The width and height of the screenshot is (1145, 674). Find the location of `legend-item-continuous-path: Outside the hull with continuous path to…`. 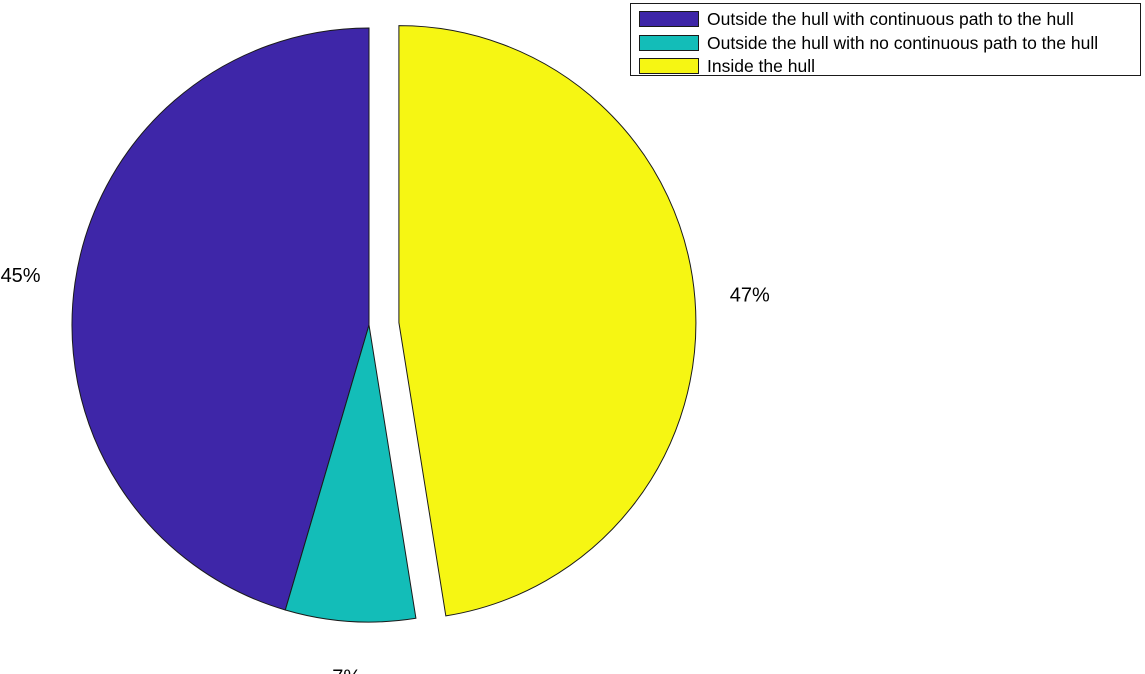

legend-item-continuous-path: Outside the hull with continuous path to… is located at coordinates (856, 19).